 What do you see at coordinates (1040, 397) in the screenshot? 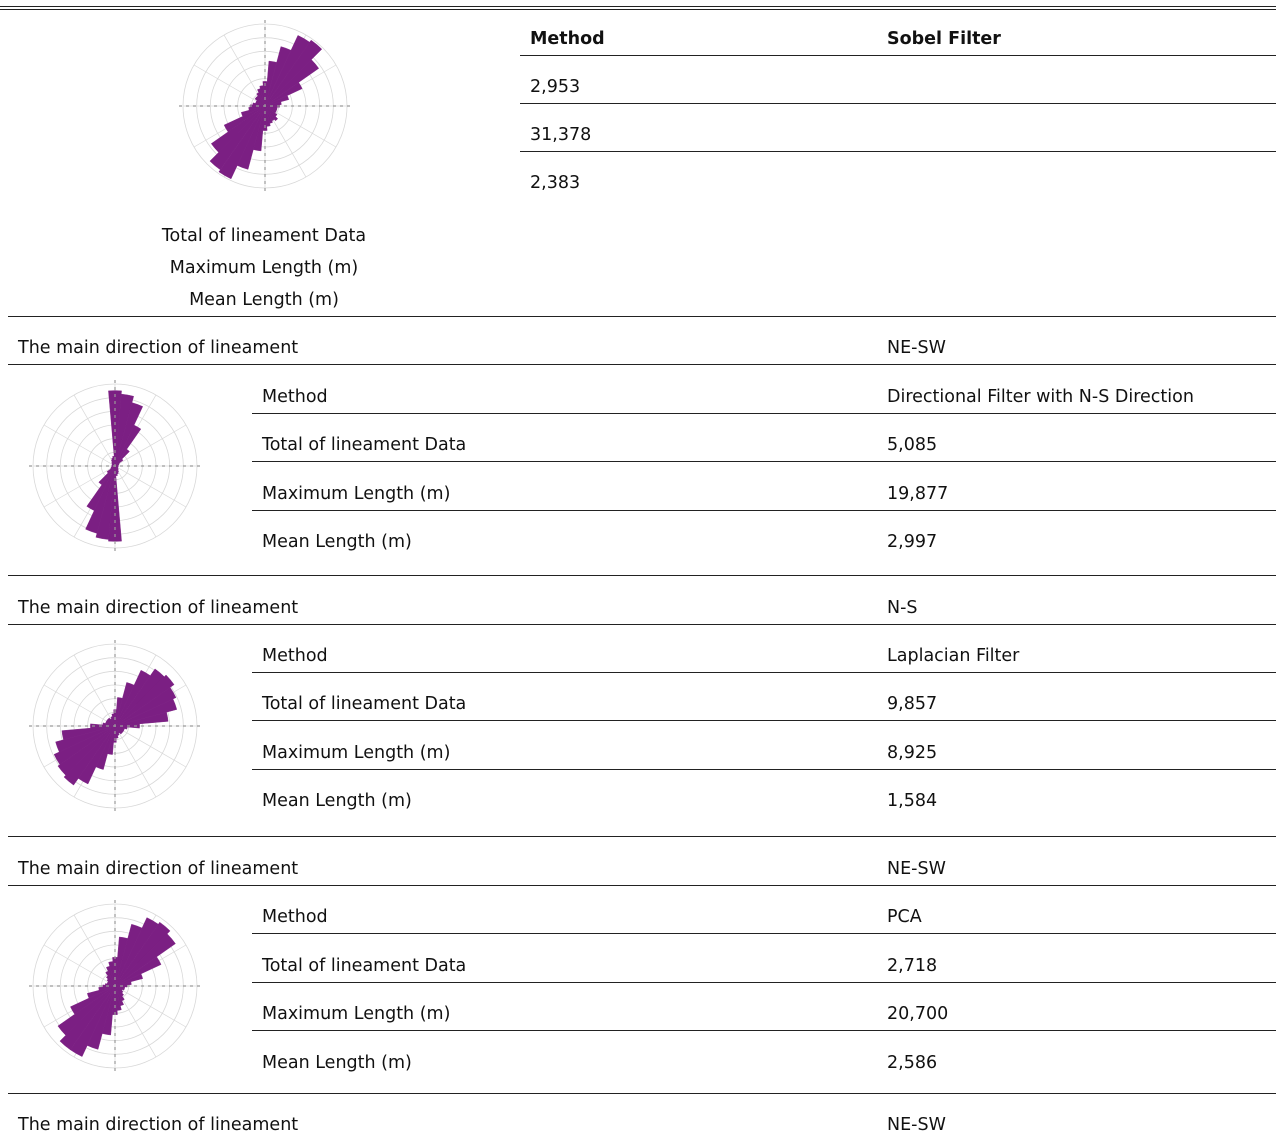
I see `section2-method-value: Directional Filter with N-S Direction` at bounding box center [1040, 397].